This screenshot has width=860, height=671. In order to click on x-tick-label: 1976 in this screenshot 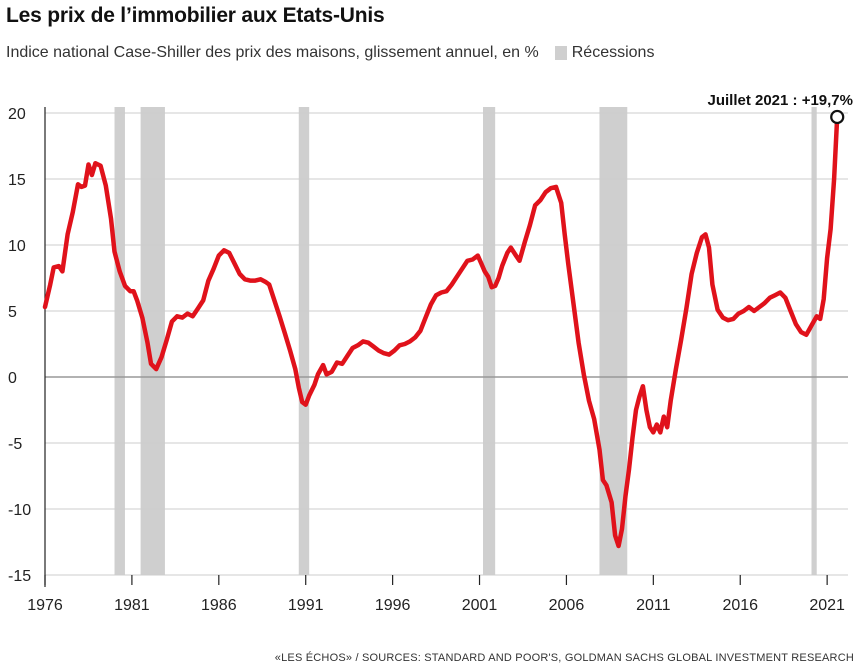, I will do `click(45, 605)`.